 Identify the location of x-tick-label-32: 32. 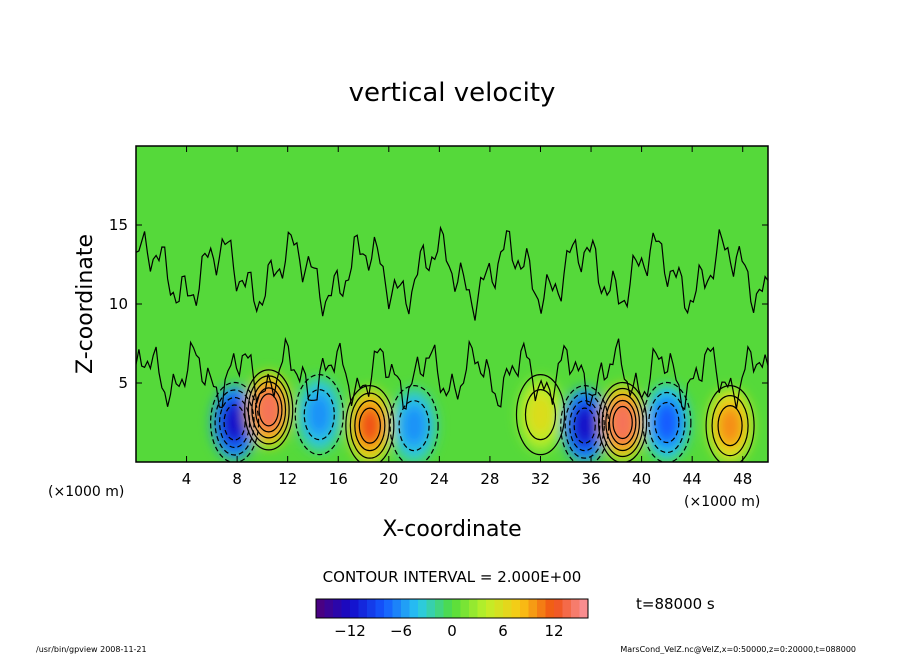
(540, 479).